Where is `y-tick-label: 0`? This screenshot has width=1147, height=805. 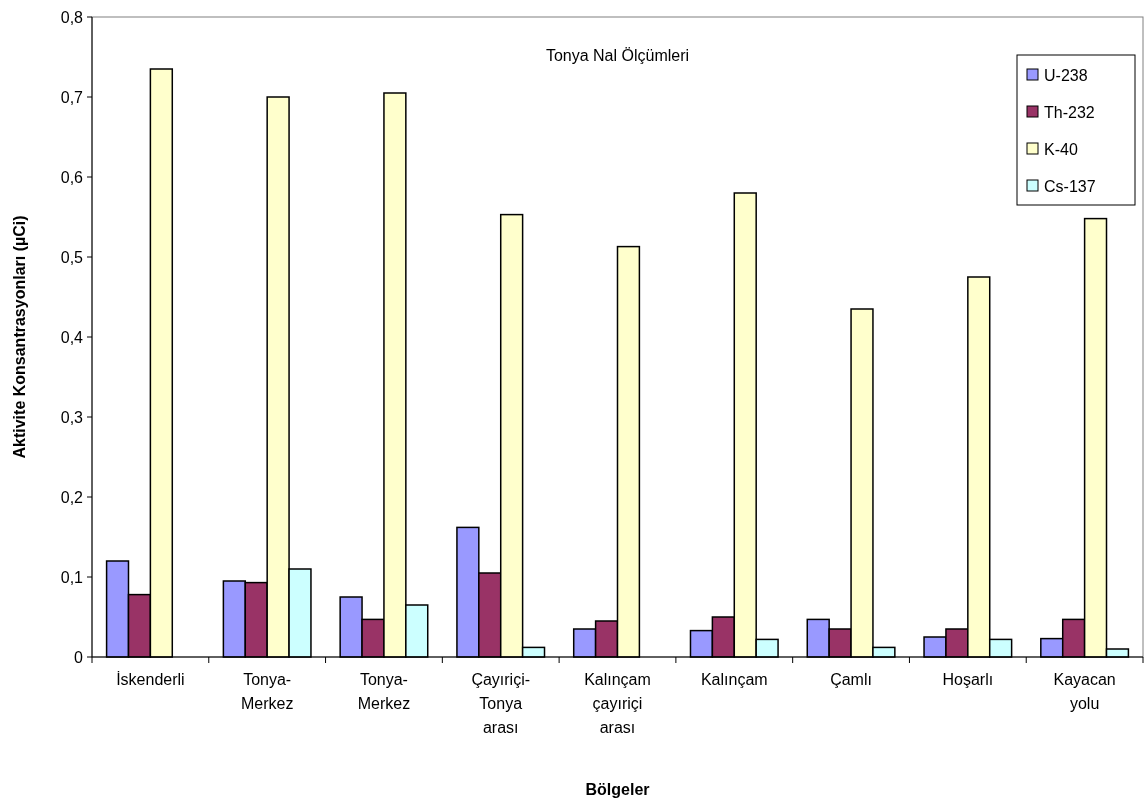 y-tick-label: 0 is located at coordinates (79, 657).